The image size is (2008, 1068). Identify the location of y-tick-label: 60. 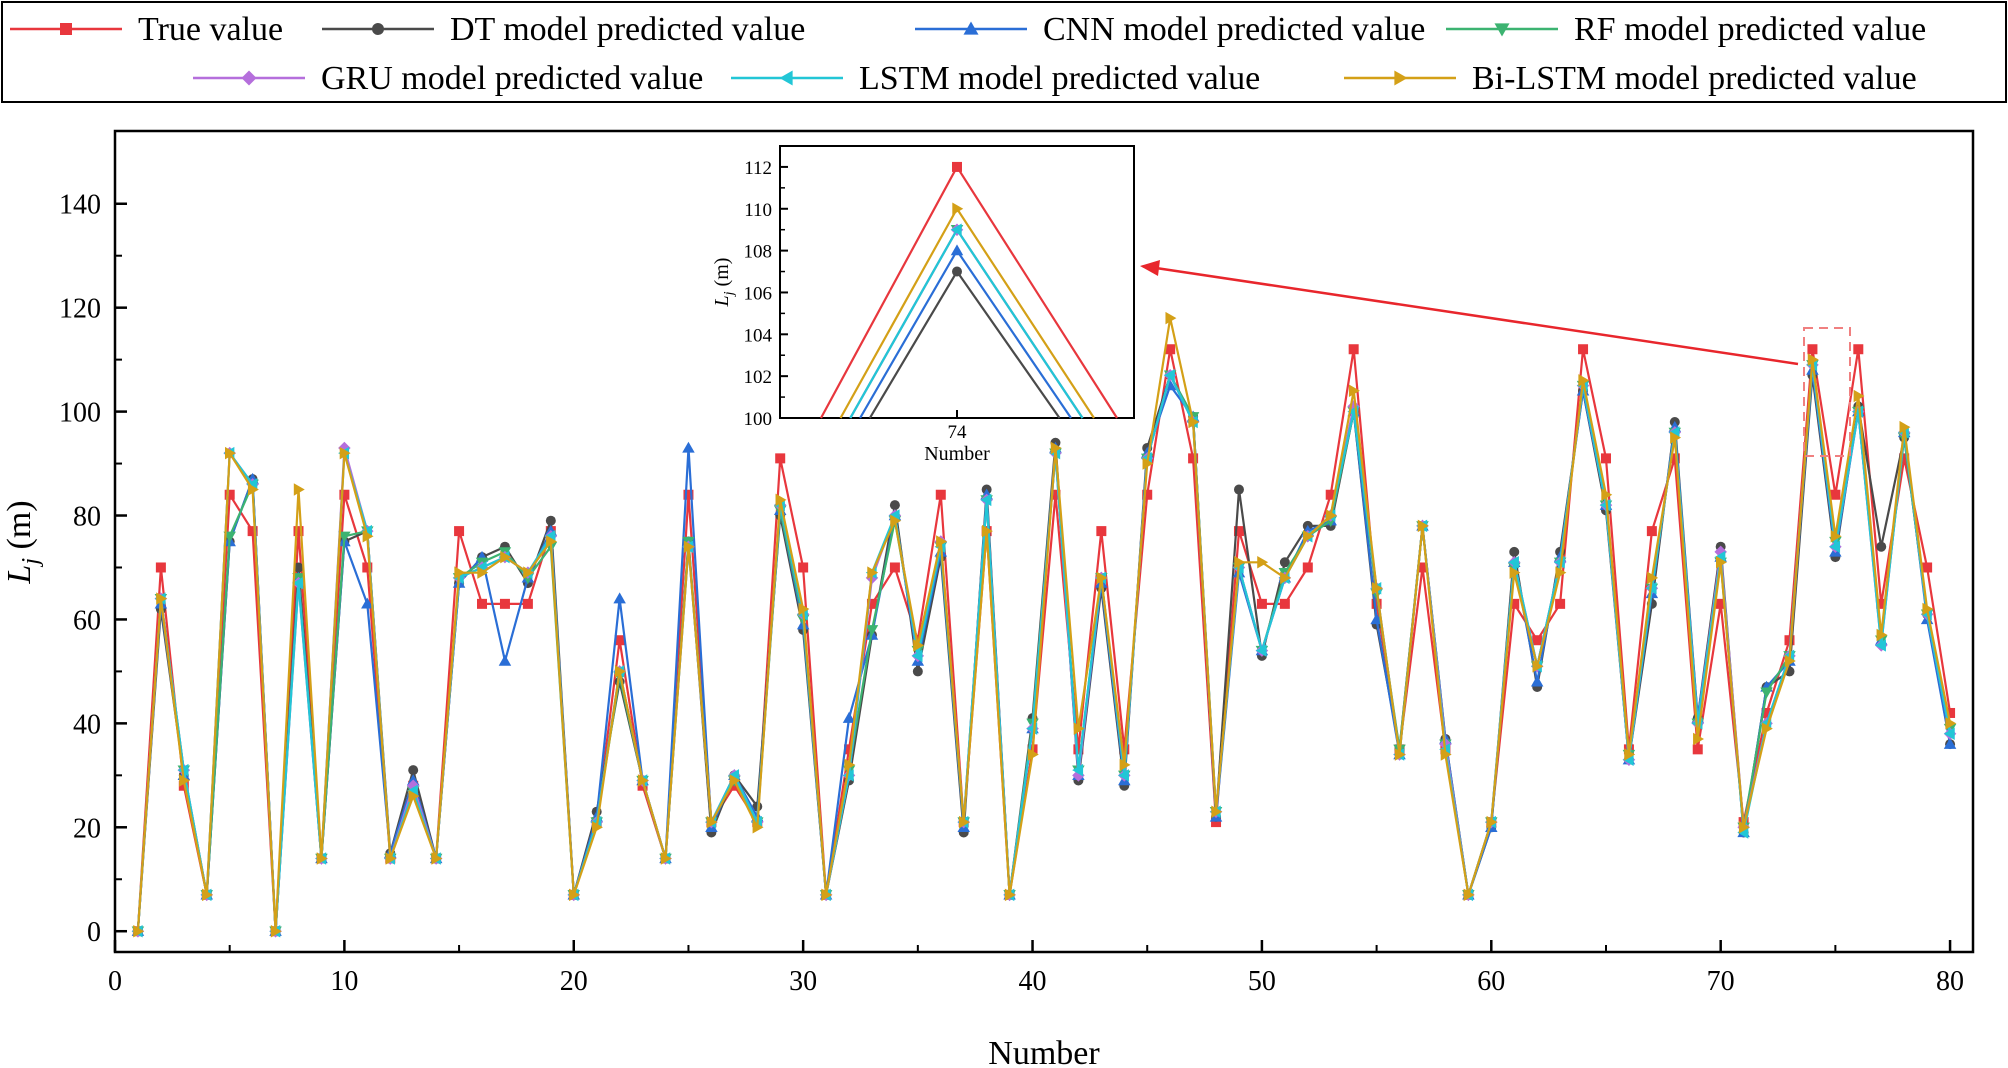
(87, 620).